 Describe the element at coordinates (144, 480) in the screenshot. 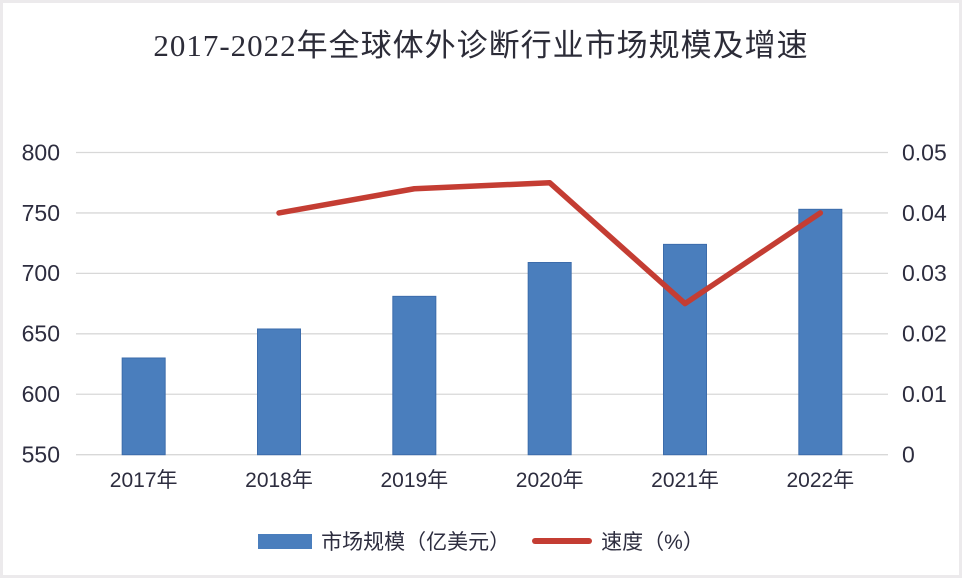

I see `category-label: 2017年` at that location.